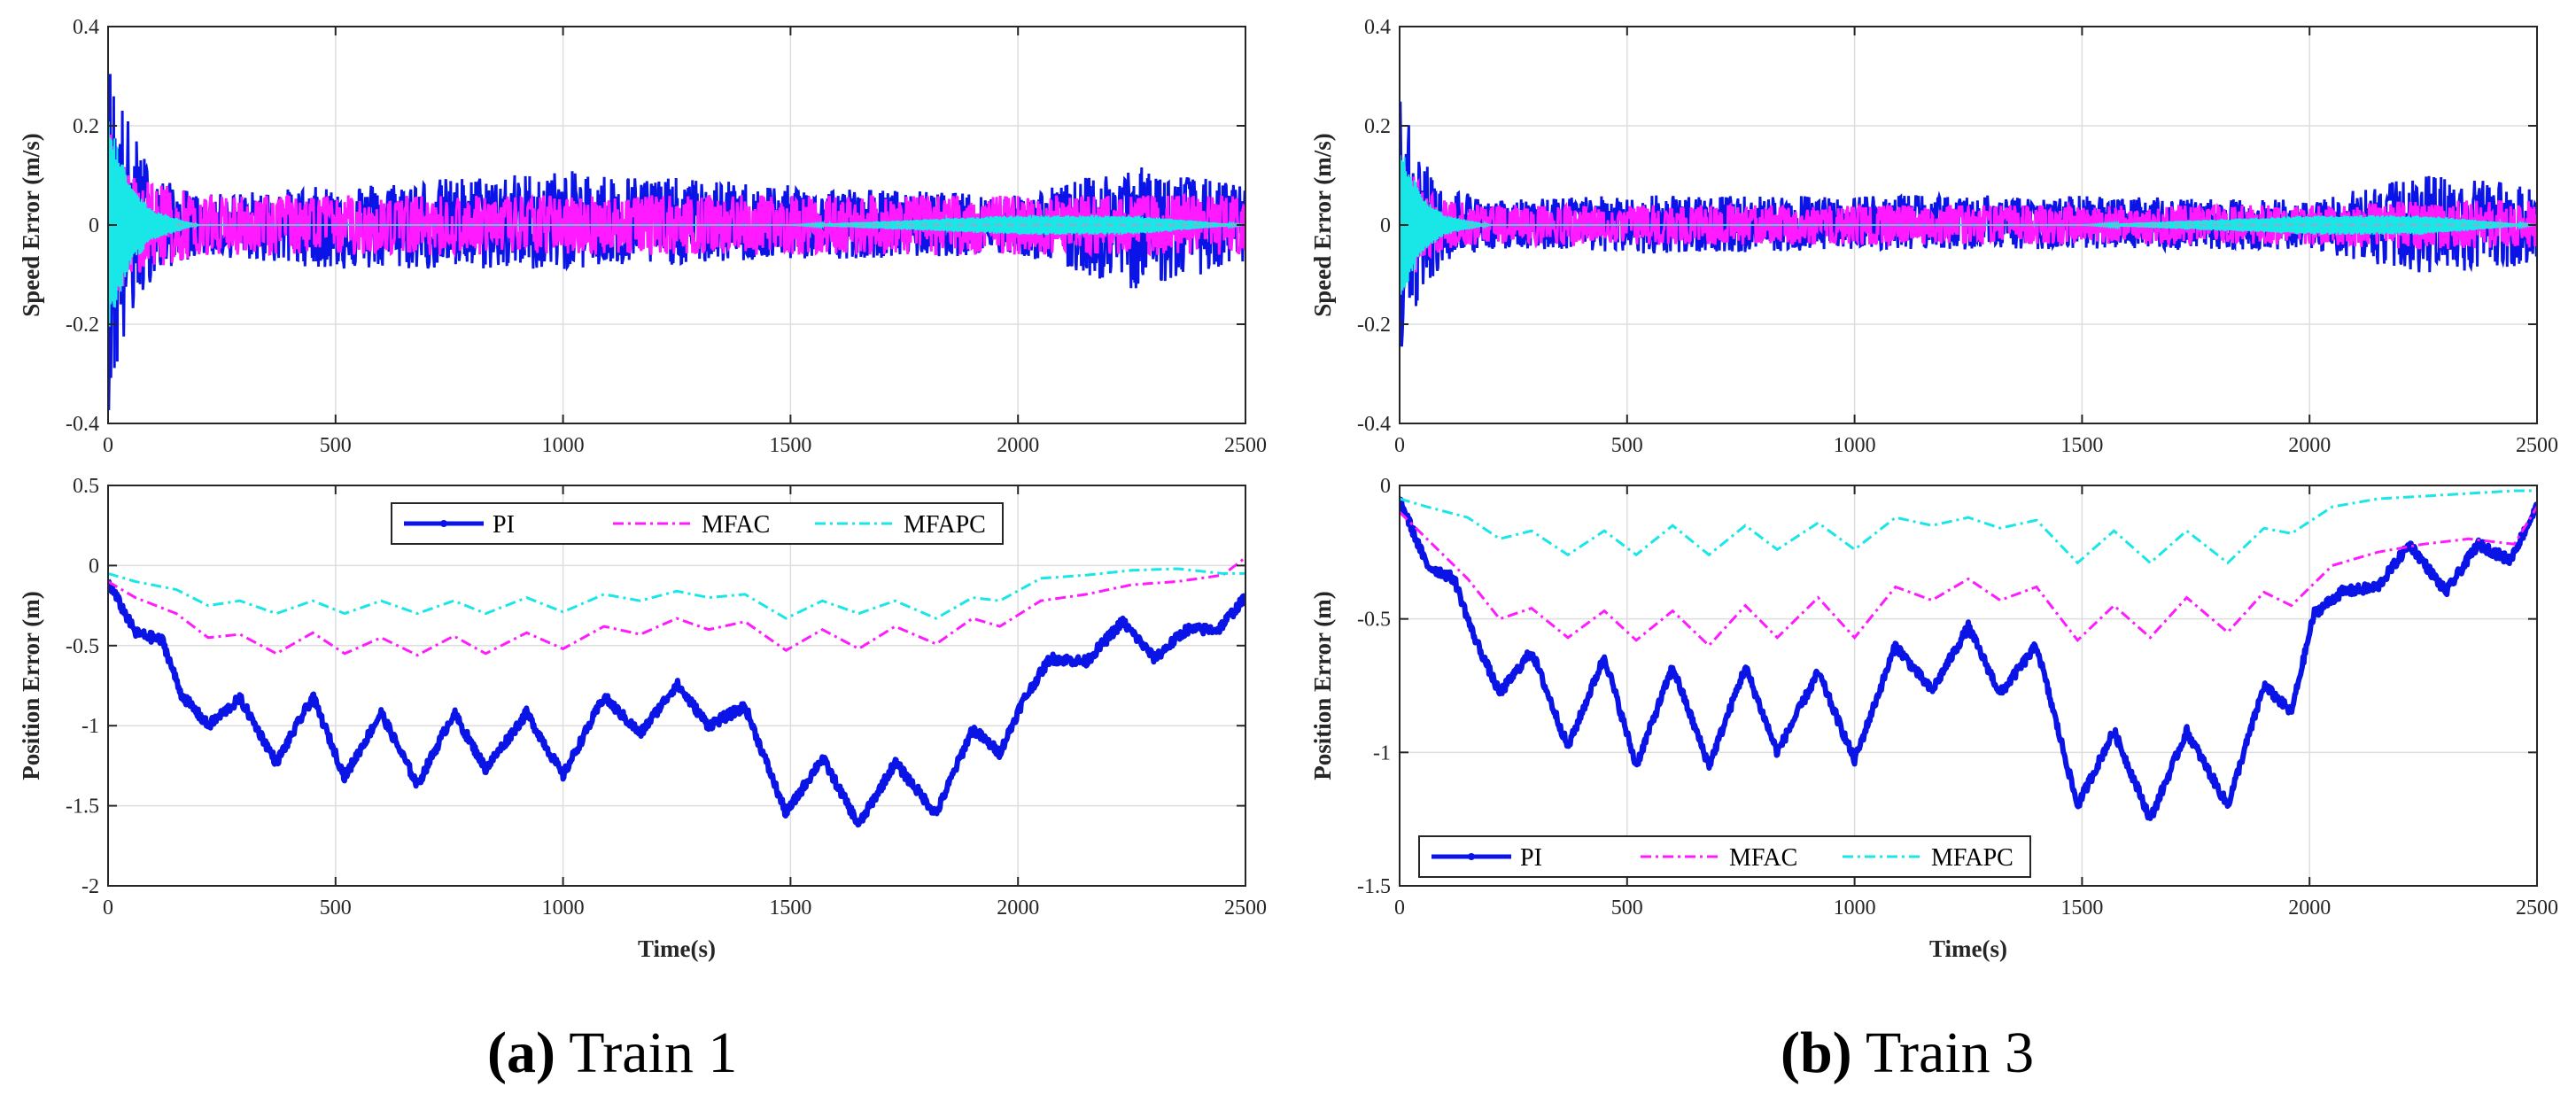 This screenshot has height=1102, width=2576. Describe the element at coordinates (521, 1053) in the screenshot. I see `caption-a-letter: (a)` at that location.